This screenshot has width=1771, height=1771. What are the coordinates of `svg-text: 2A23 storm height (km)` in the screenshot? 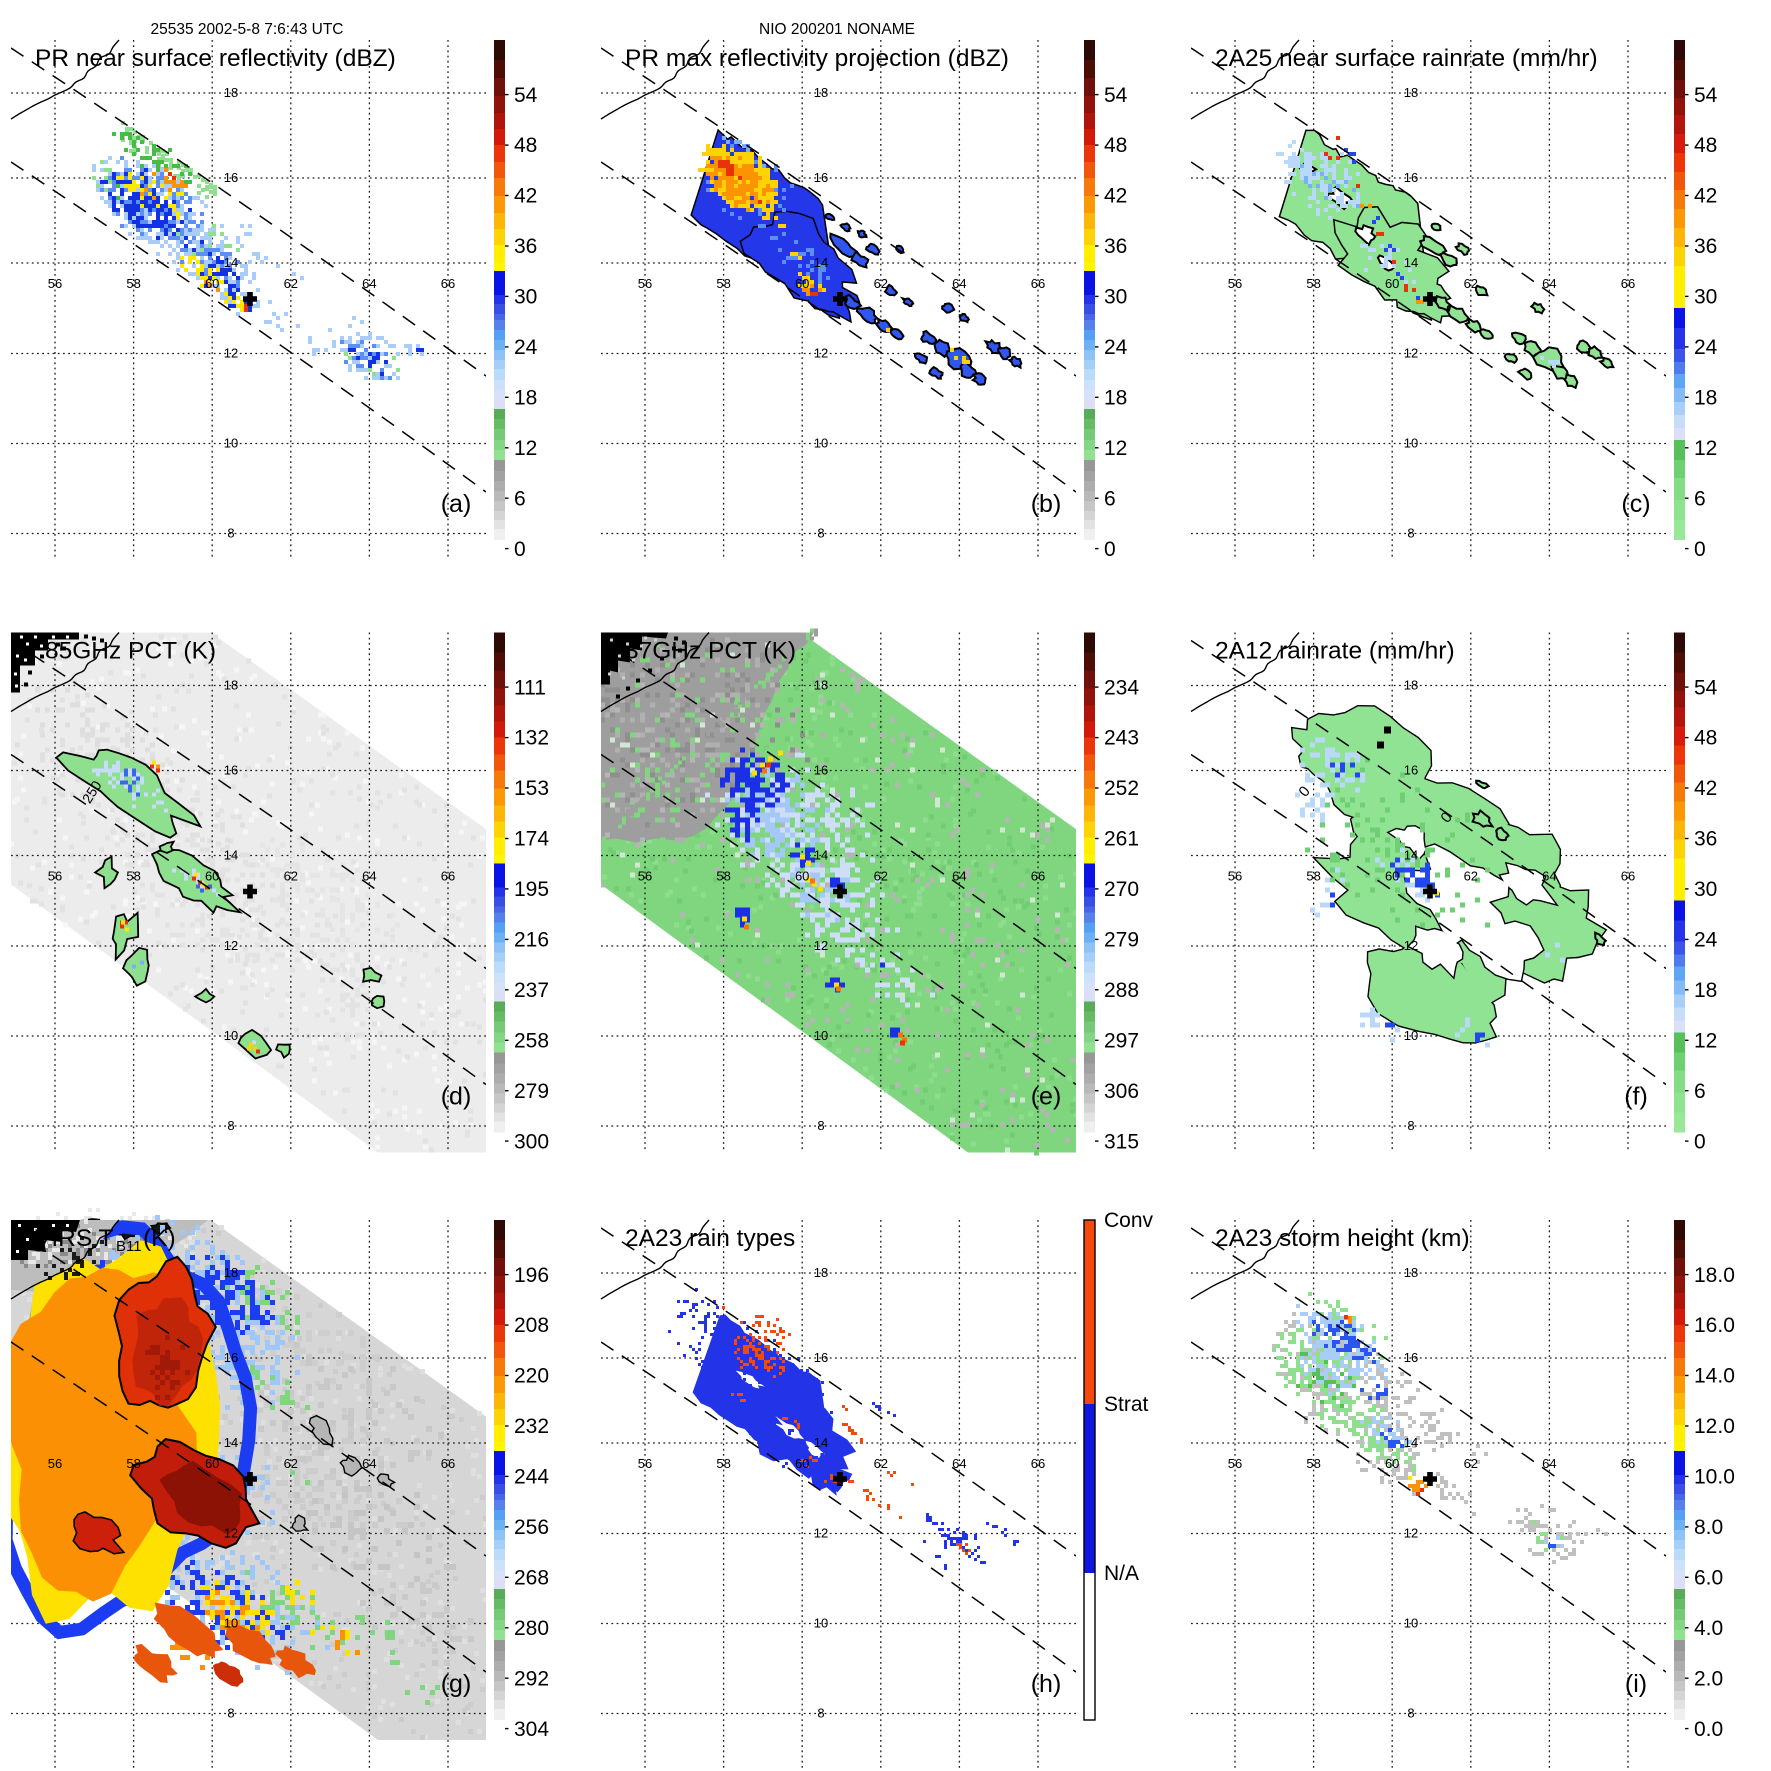 It's located at (1342, 1238).